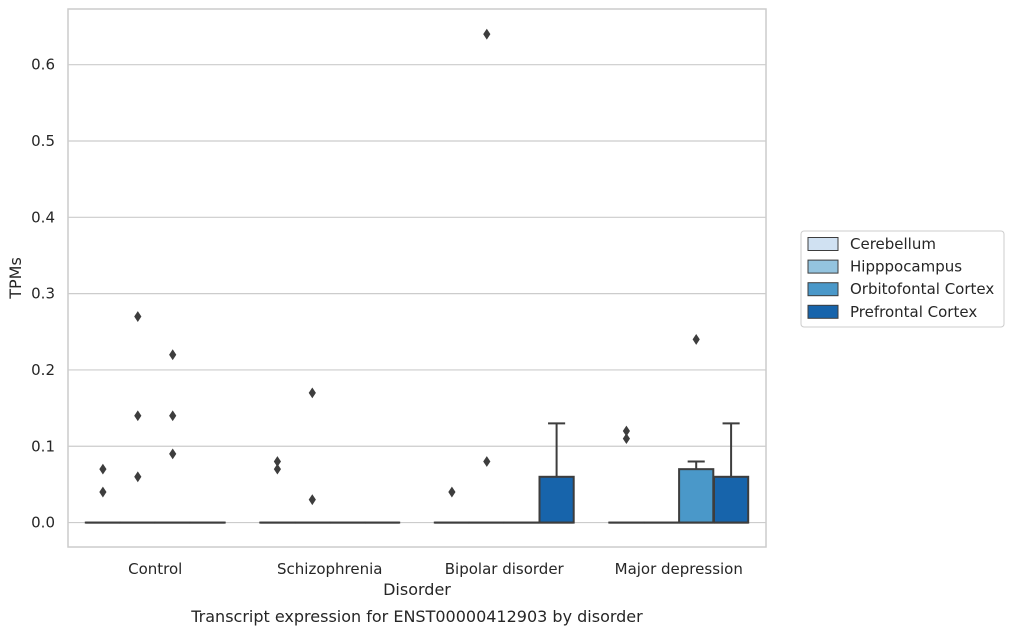 Image resolution: width=1014 pixels, height=634 pixels. Describe the element at coordinates (43, 370) in the screenshot. I see `y-tick-label: 0.2` at that location.